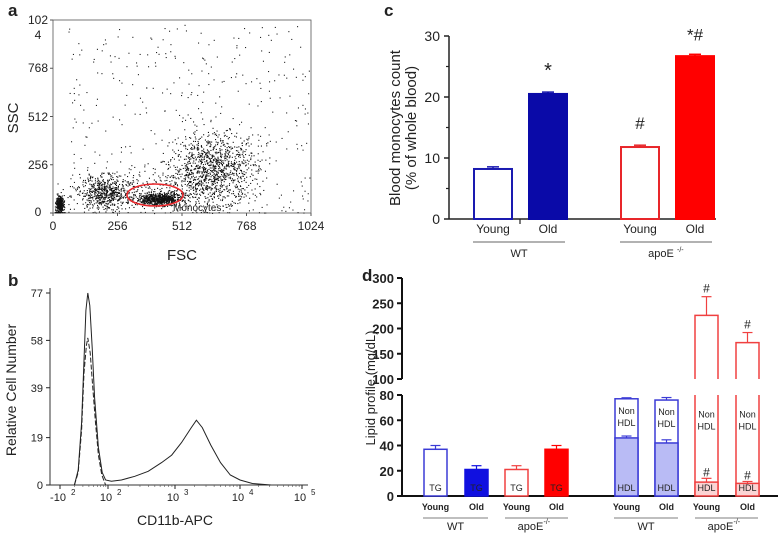 The width and height of the screenshot is (784, 534). I want to click on x-axis-label: CD11b-APC, so click(175, 520).